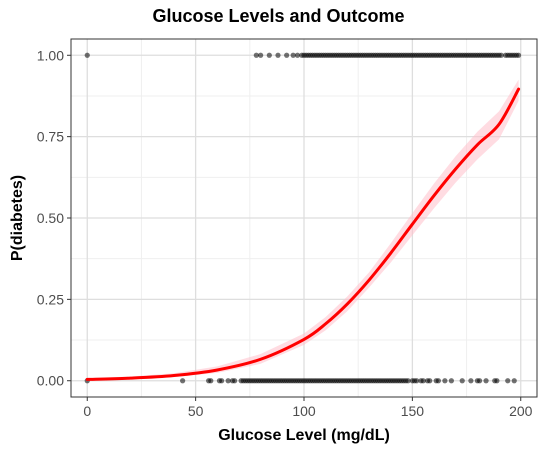 The height and width of the screenshot is (452, 557). Describe the element at coordinates (196, 411) in the screenshot. I see `x-tick-label: 50` at that location.